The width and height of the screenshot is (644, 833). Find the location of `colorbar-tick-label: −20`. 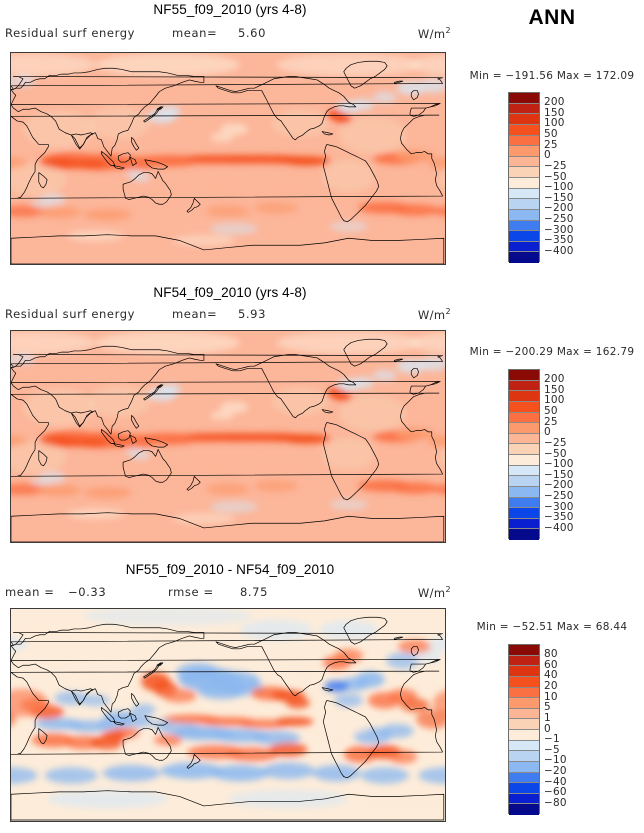

colorbar-tick-label: −20 is located at coordinates (555, 771).